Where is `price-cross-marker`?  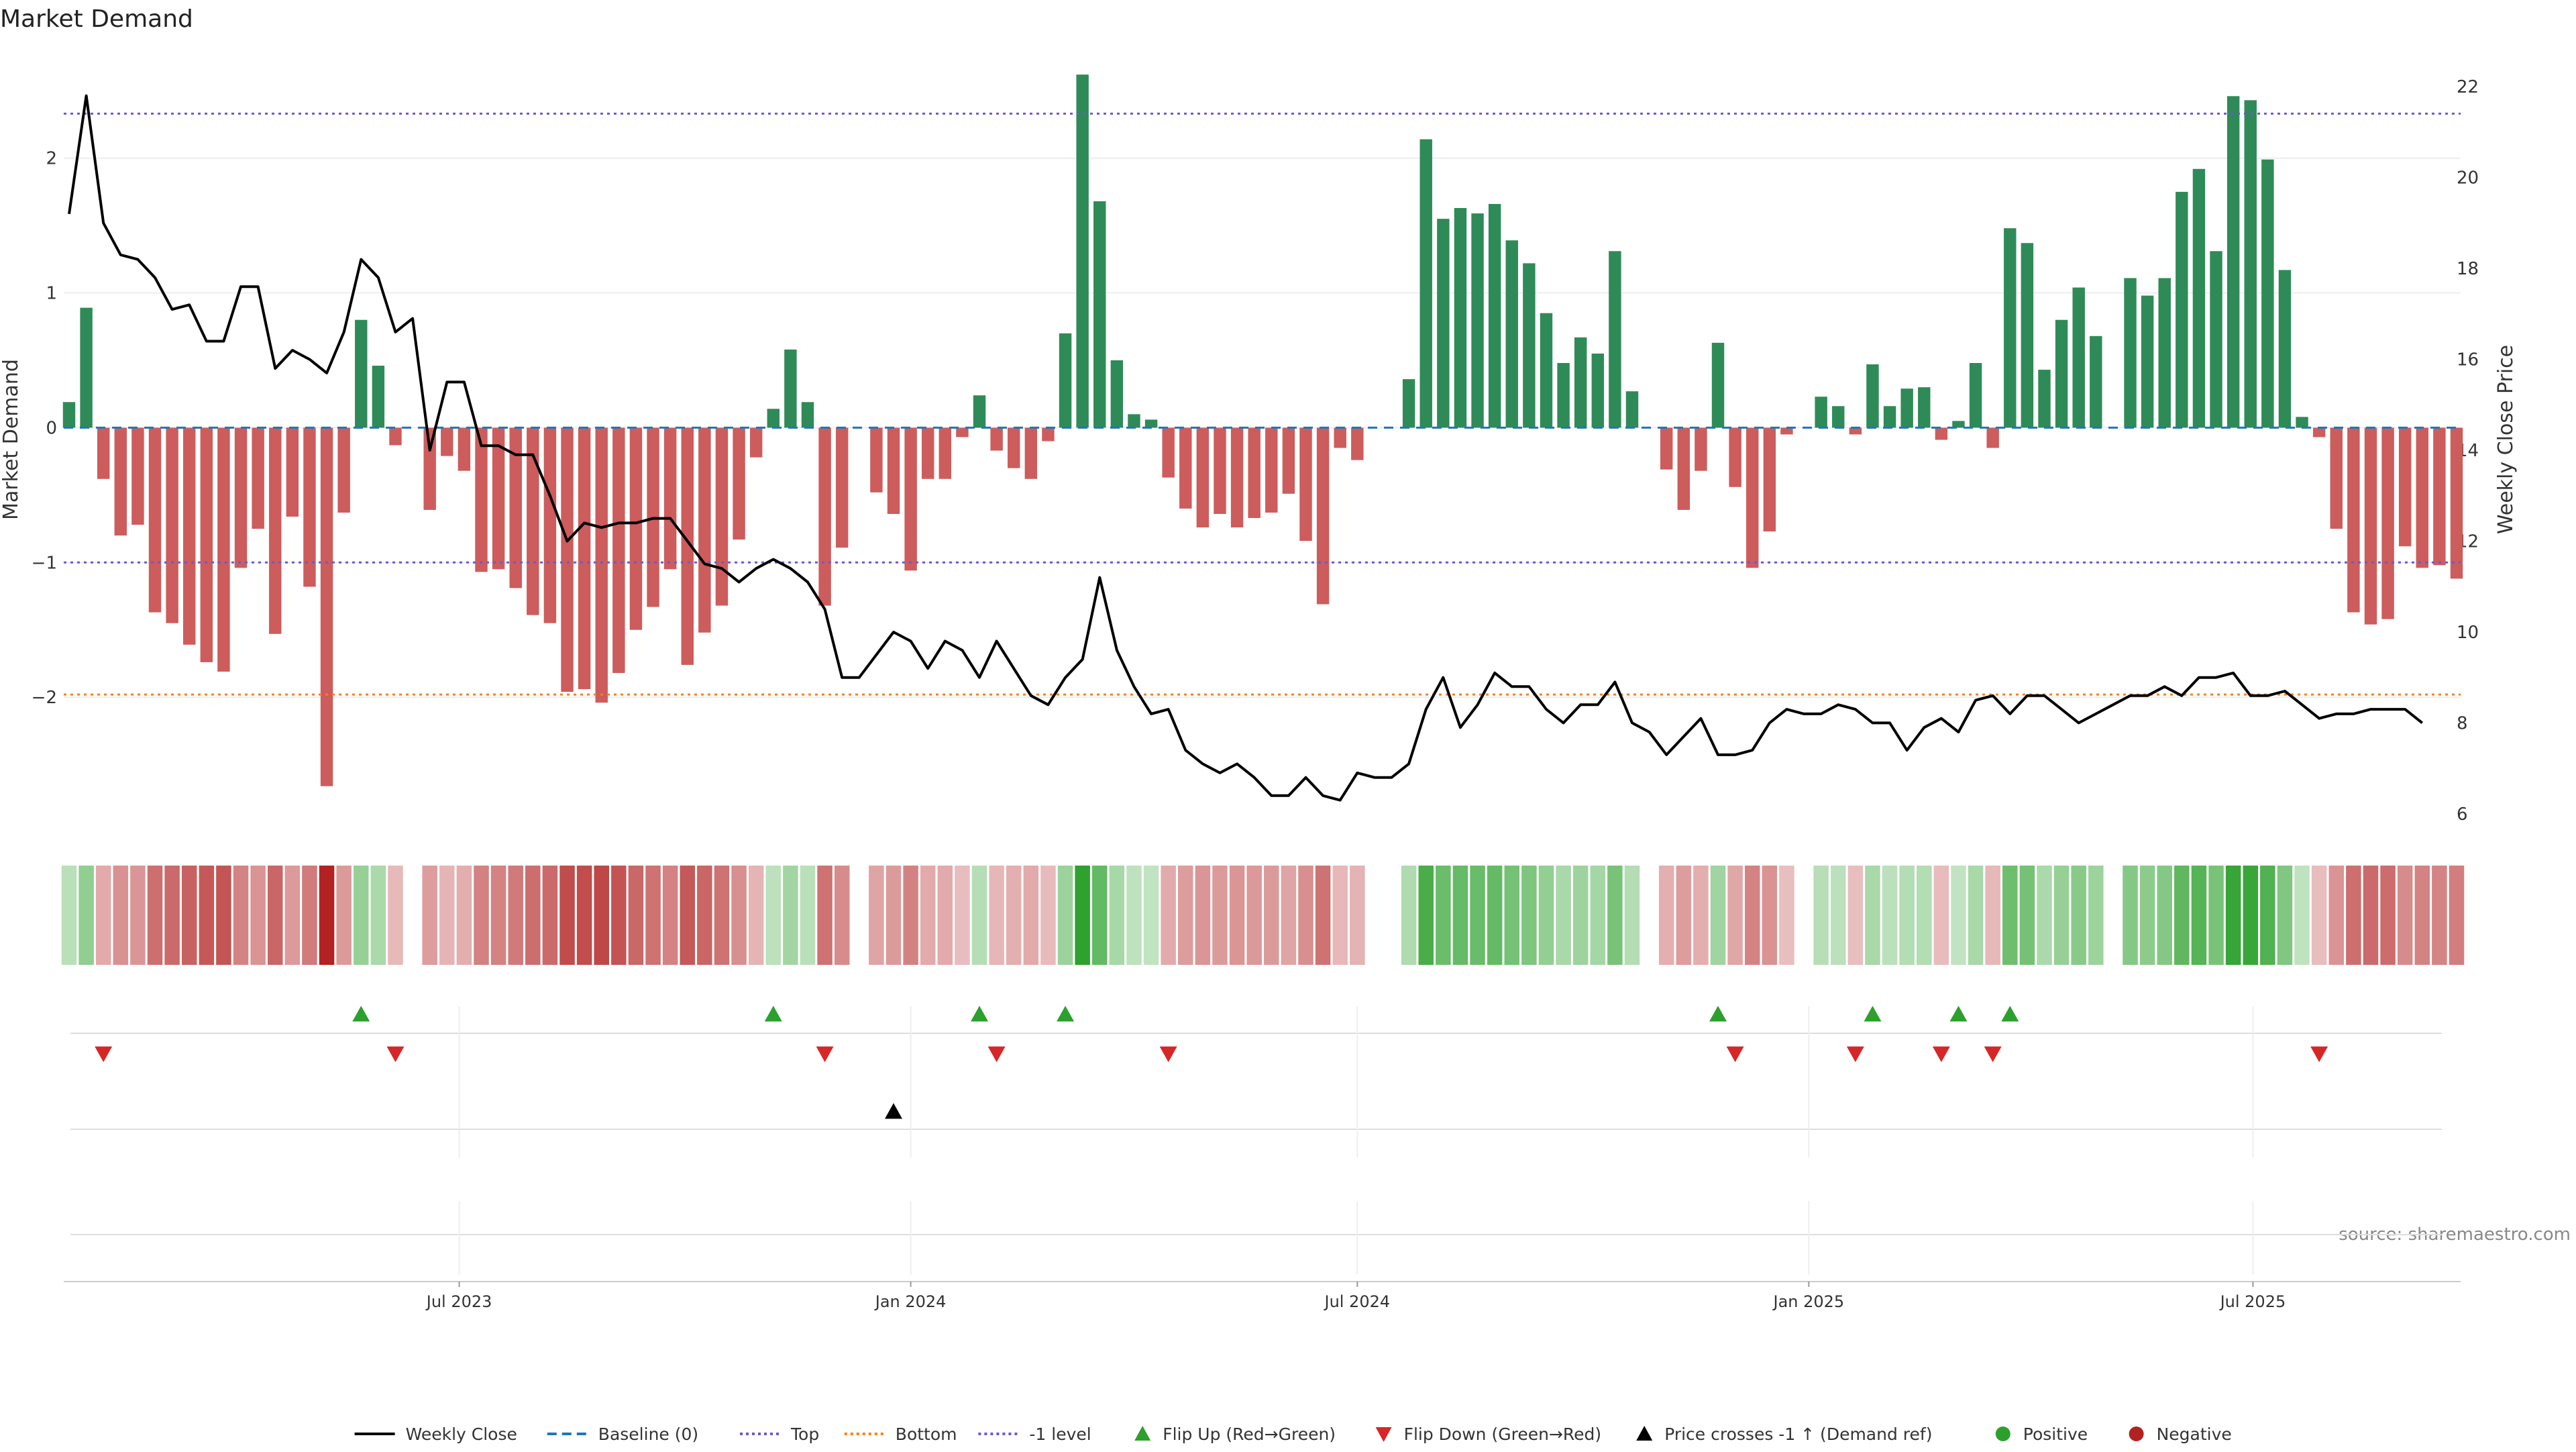 price-cross-marker is located at coordinates (894, 1111).